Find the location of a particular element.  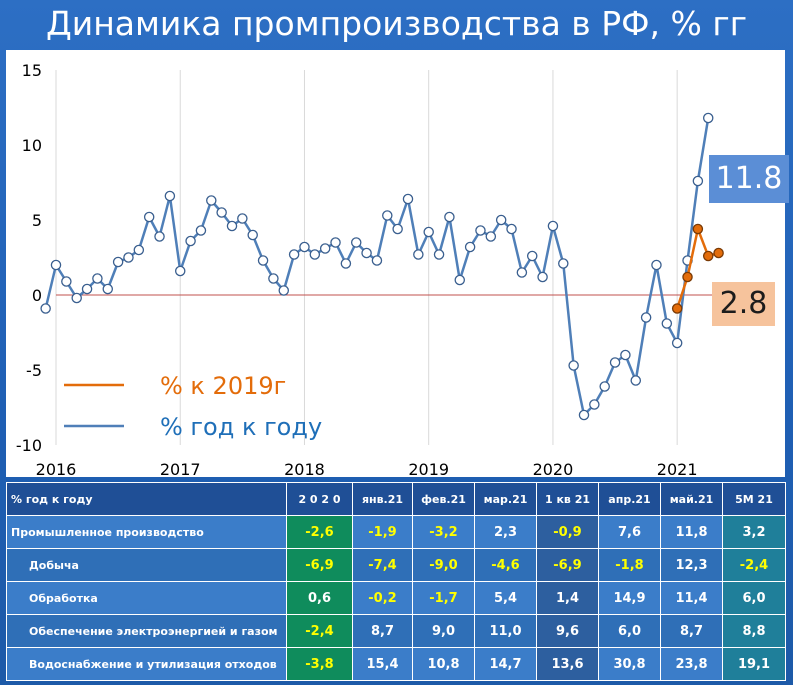

table-row: Добыча -6,9 -7,4 -9,0 -4,6 -6,9 -1,8 12,3 -2,4 is located at coordinates (396, 565).